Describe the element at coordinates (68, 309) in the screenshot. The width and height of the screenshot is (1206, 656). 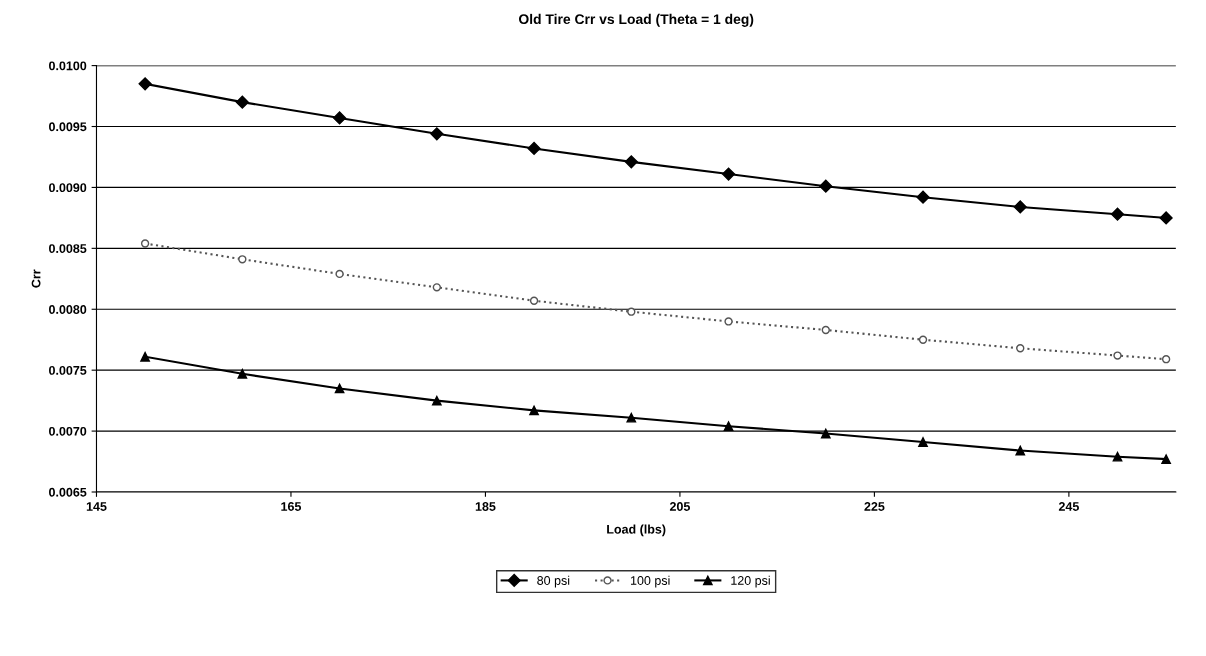
I see `y-tick-label: 0.0080` at that location.